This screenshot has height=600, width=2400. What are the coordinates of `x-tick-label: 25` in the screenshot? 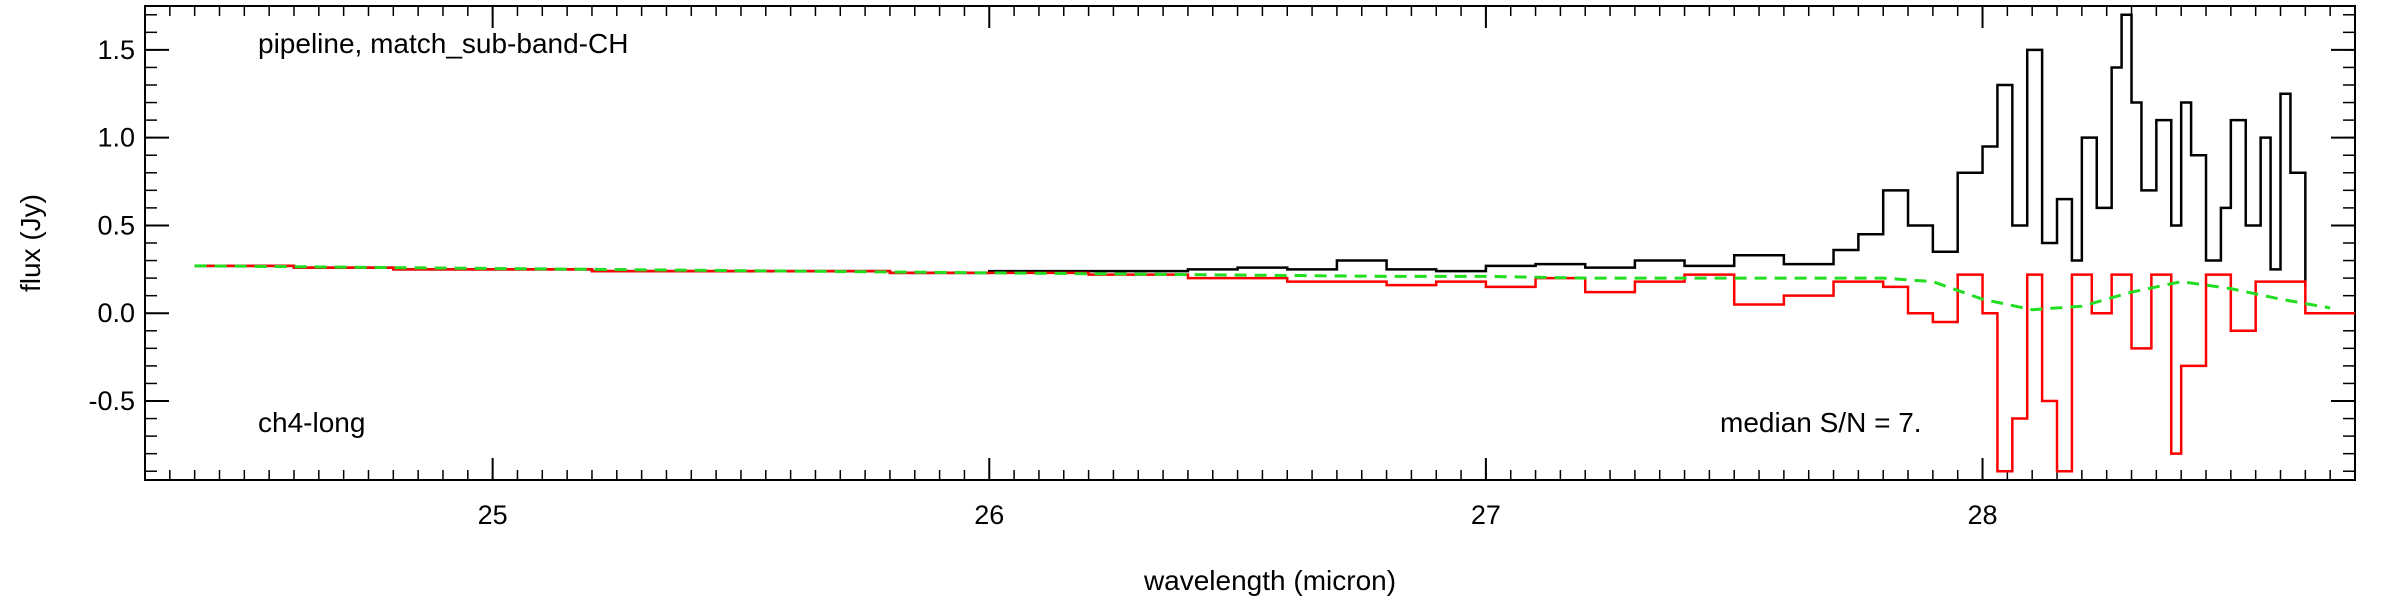 It's located at (493, 515).